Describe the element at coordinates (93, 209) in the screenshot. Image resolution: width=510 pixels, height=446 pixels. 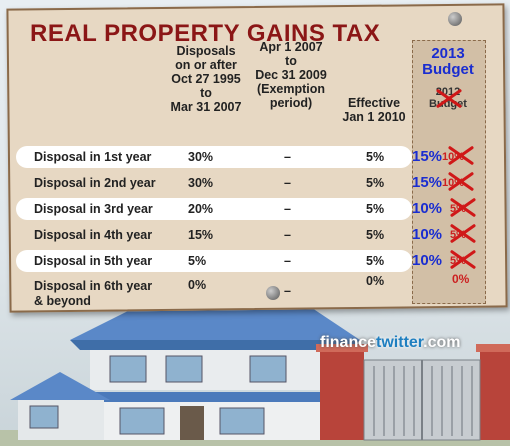
I see `row-label: Disposal in 3rd year` at that location.